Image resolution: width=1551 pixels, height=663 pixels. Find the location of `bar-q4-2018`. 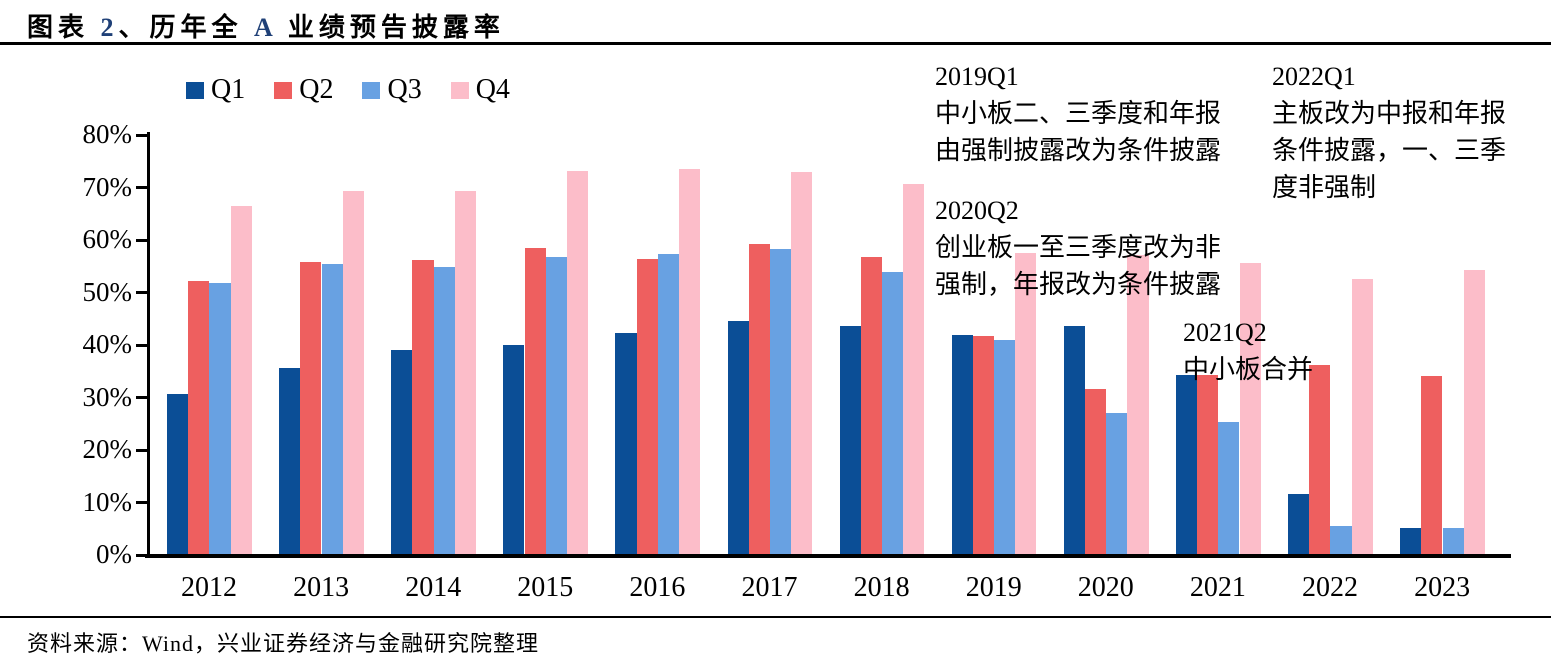

bar-q4-2018 is located at coordinates (914, 369).